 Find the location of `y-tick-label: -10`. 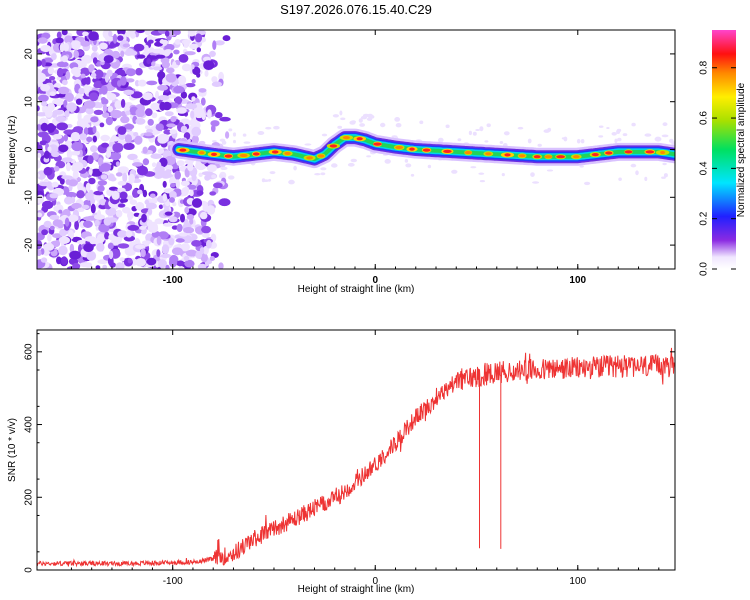

y-tick-label: -10 is located at coordinates (29, 197).